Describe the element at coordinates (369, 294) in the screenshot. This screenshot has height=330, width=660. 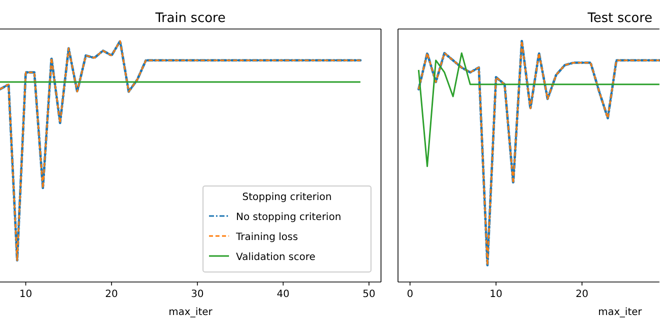
I see `x-tick-label: 50` at that location.